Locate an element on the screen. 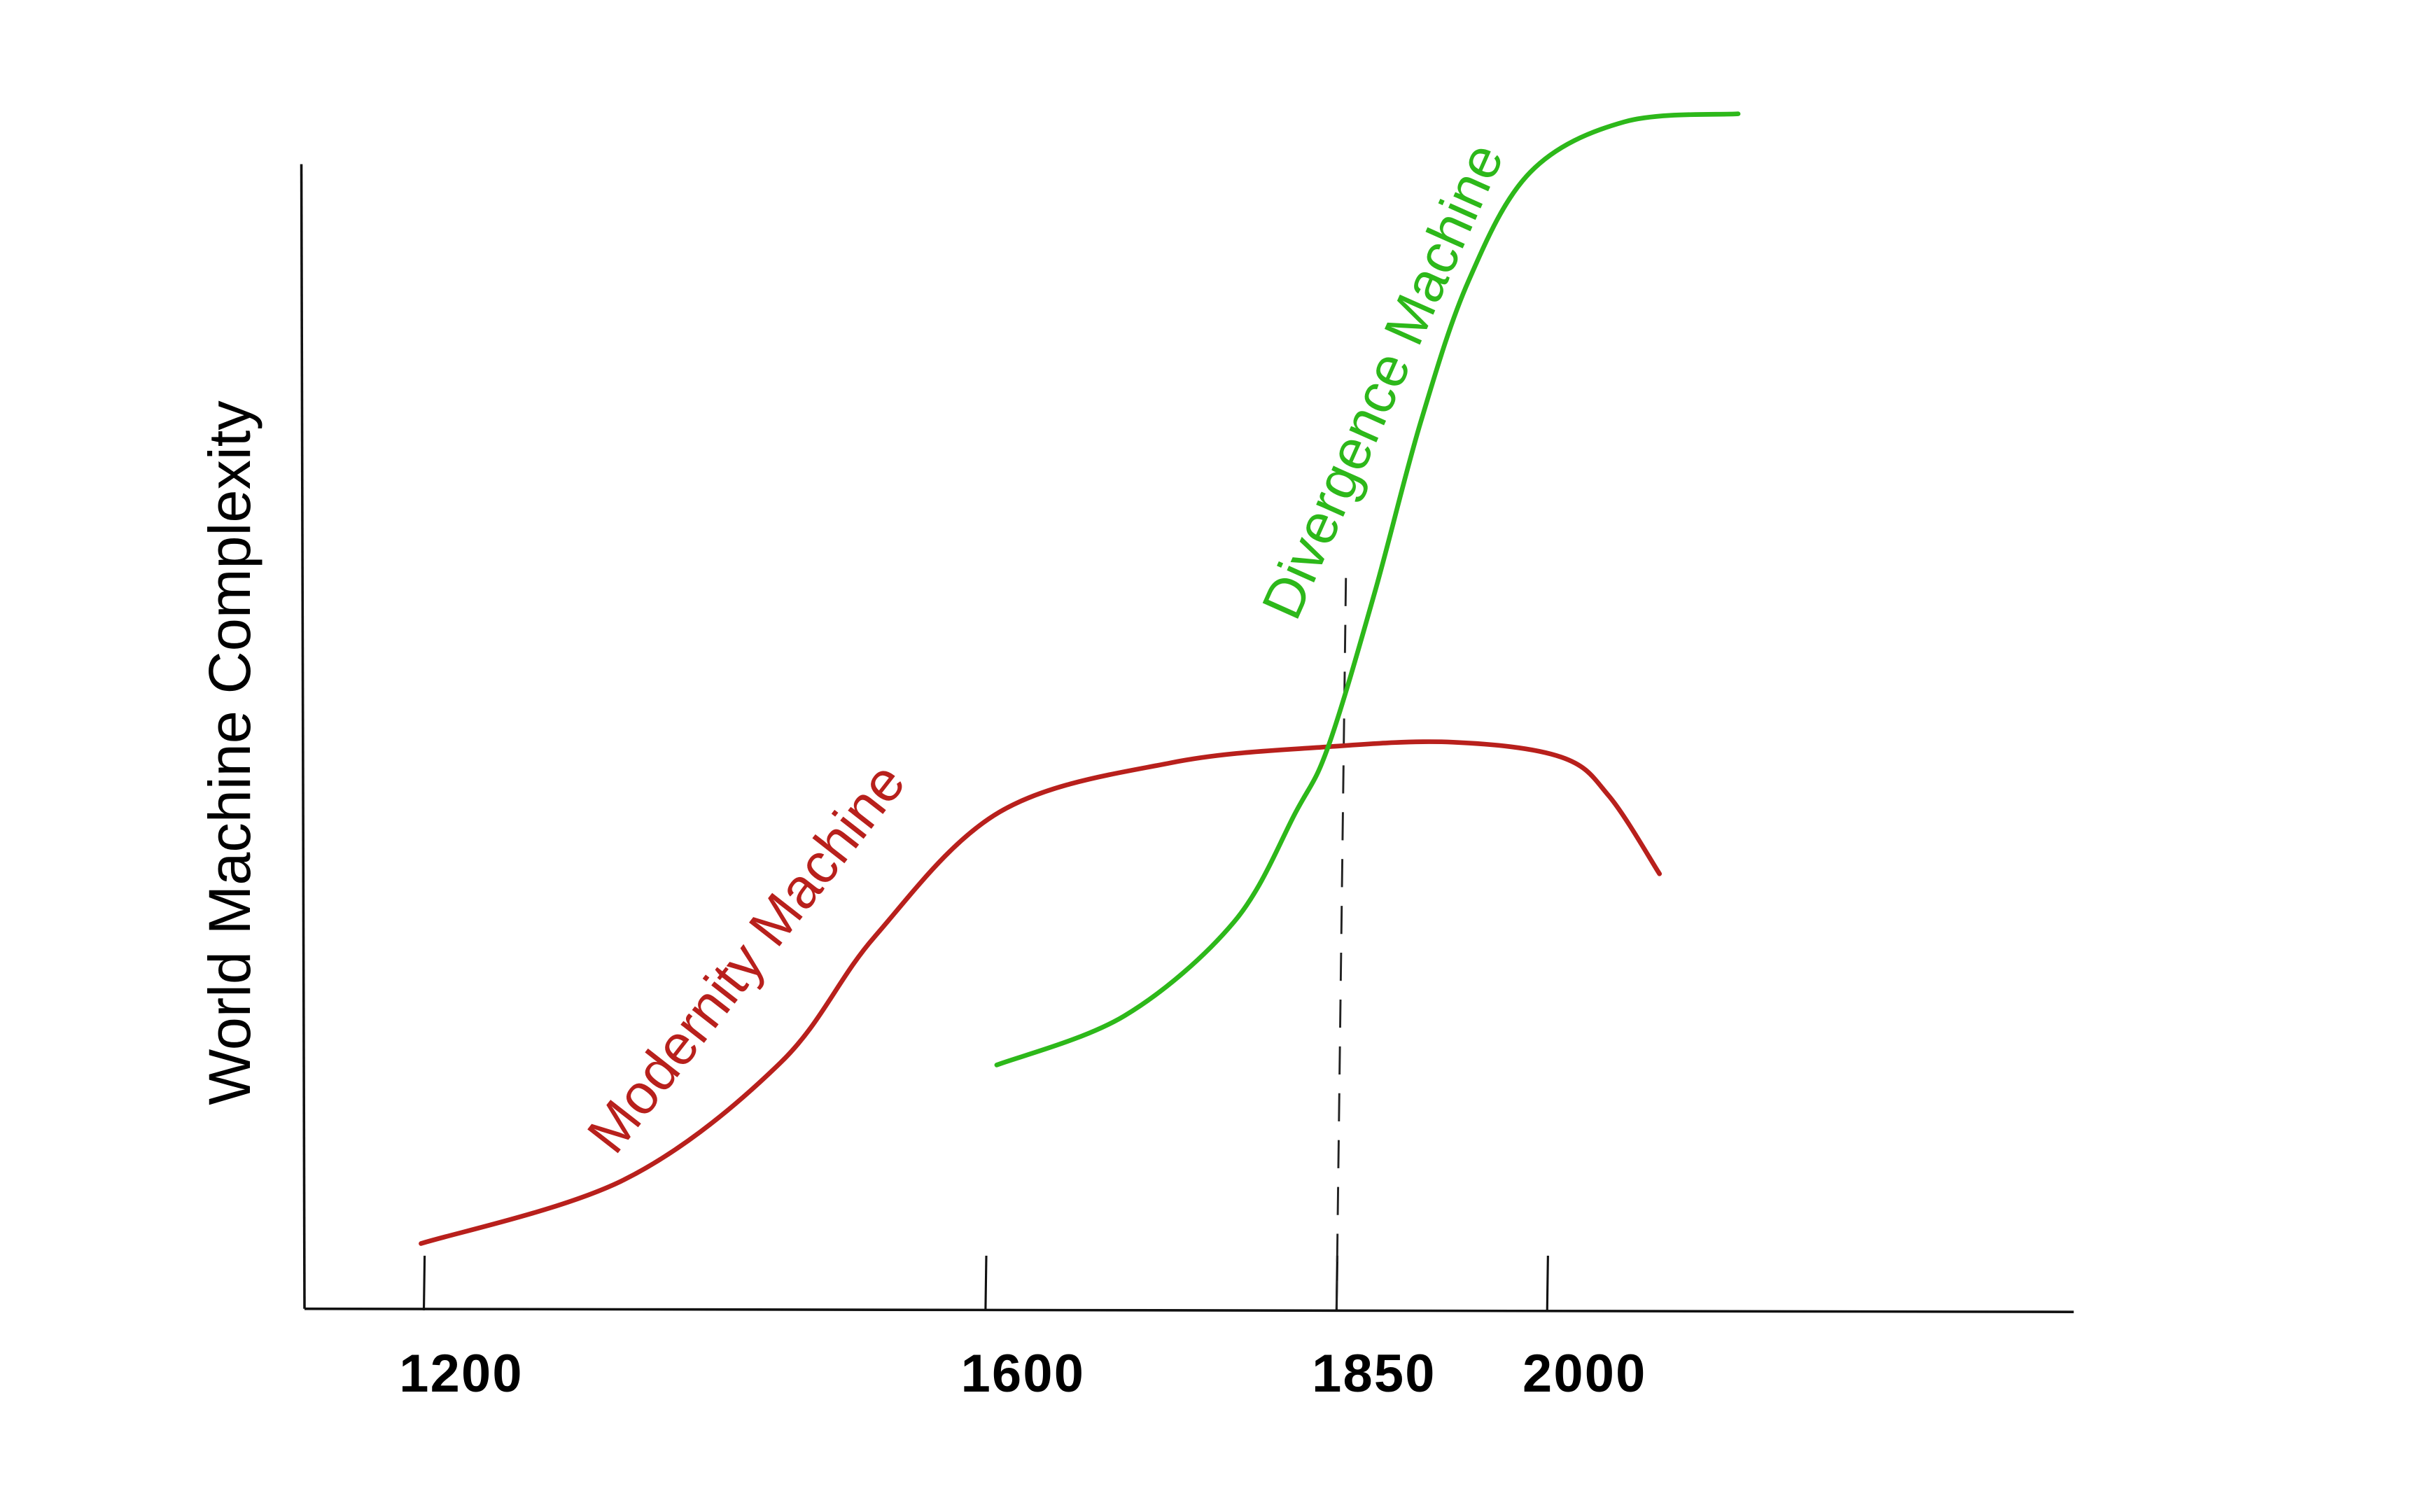 The image size is (2436, 1512). y-axis-title: World Machine Complexity is located at coordinates (229, 752).